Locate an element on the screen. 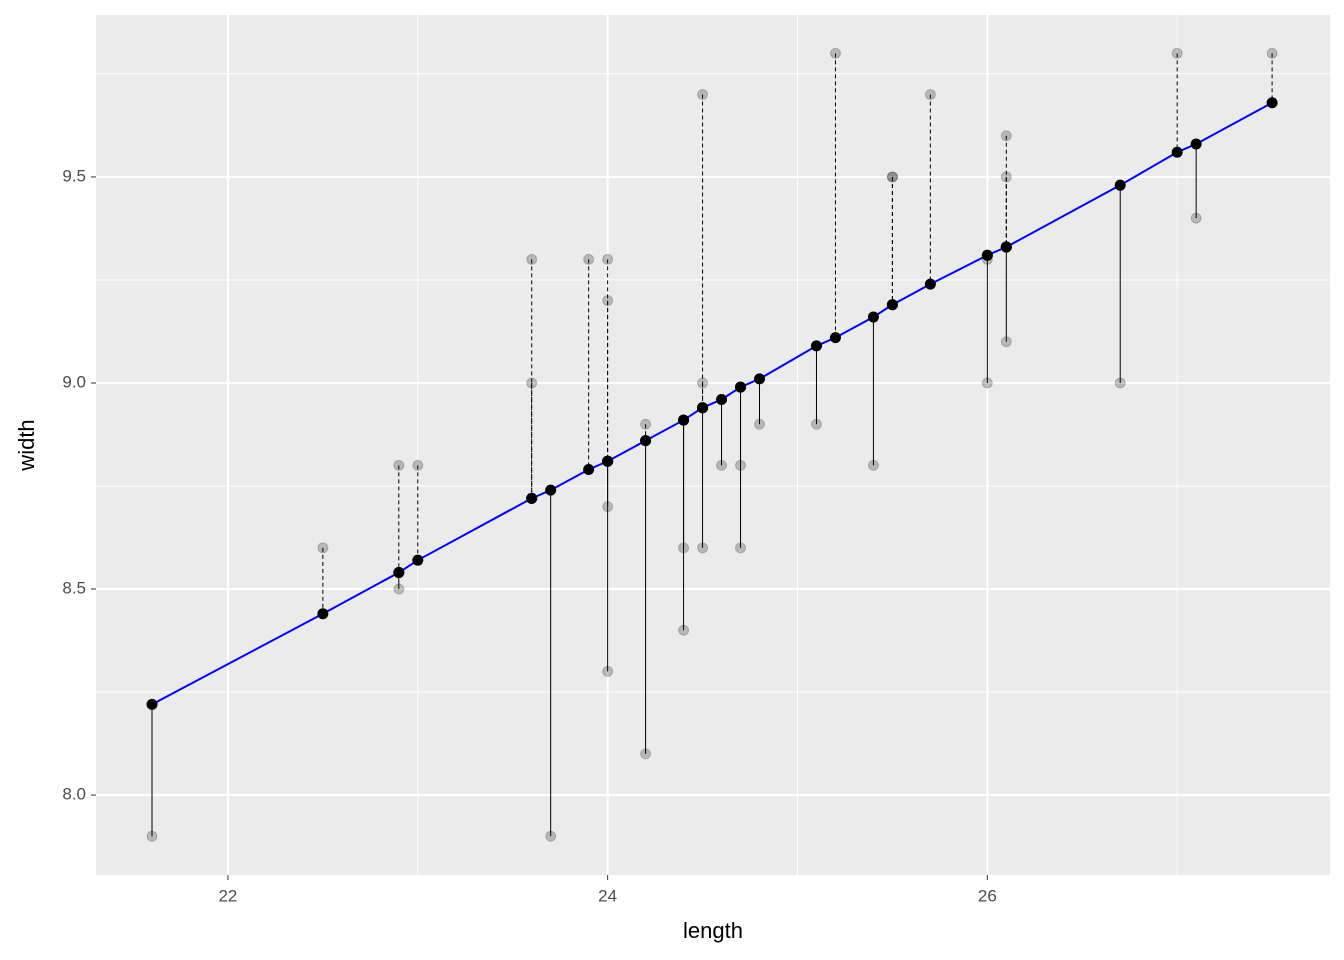  y-tick-label: 9.0 is located at coordinates (74, 381).